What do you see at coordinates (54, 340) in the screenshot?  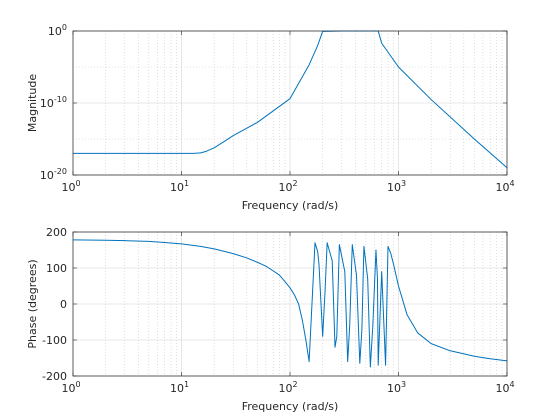 I see `y-tick-label: -100` at bounding box center [54, 340].